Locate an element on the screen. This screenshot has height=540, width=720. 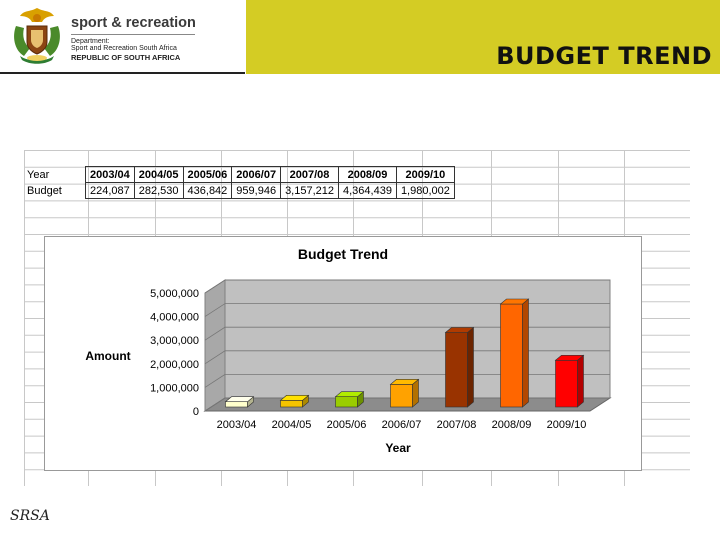
x-tick-label: 2004/05 is located at coordinates (292, 425).